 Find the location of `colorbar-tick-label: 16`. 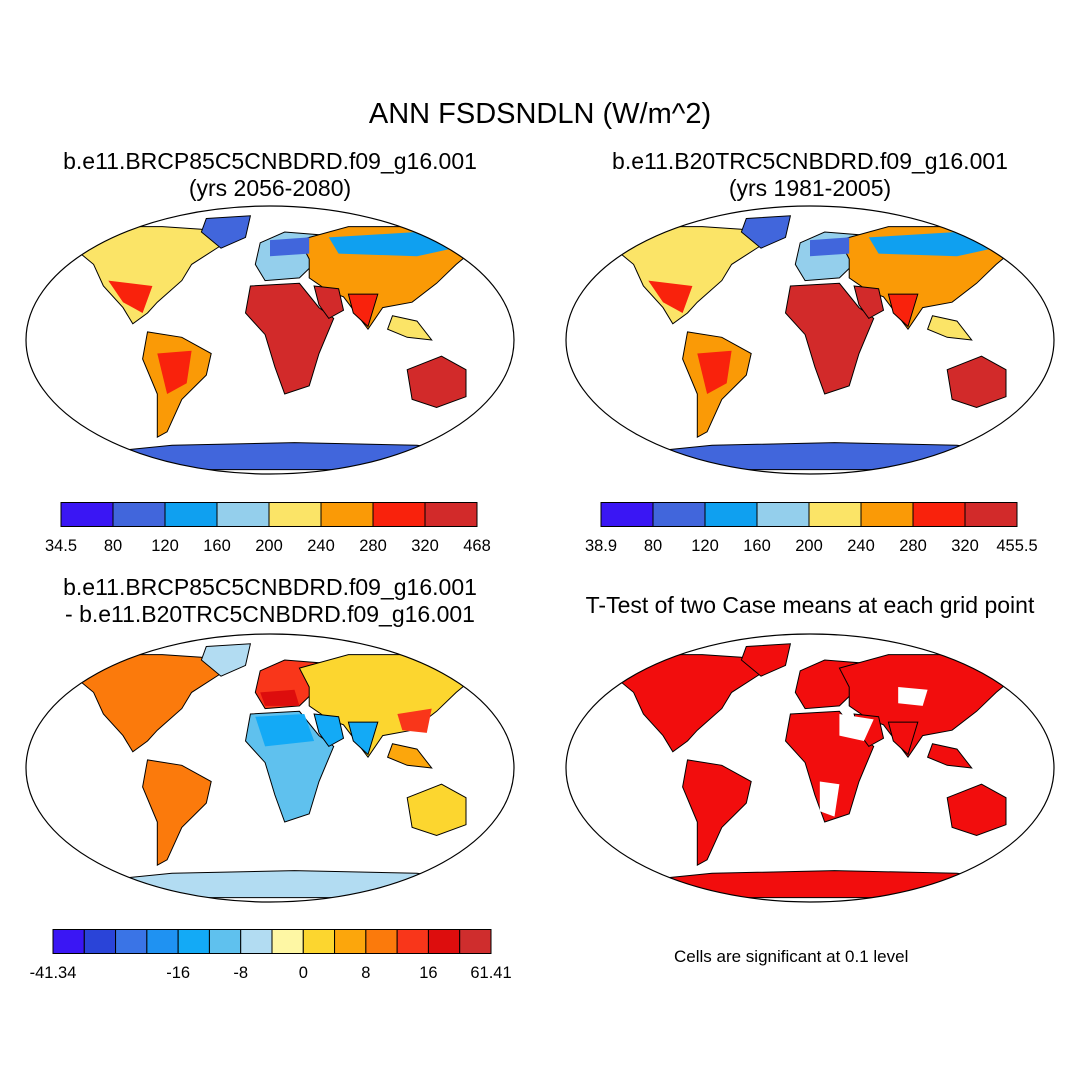

colorbar-tick-label: 16 is located at coordinates (428, 973).